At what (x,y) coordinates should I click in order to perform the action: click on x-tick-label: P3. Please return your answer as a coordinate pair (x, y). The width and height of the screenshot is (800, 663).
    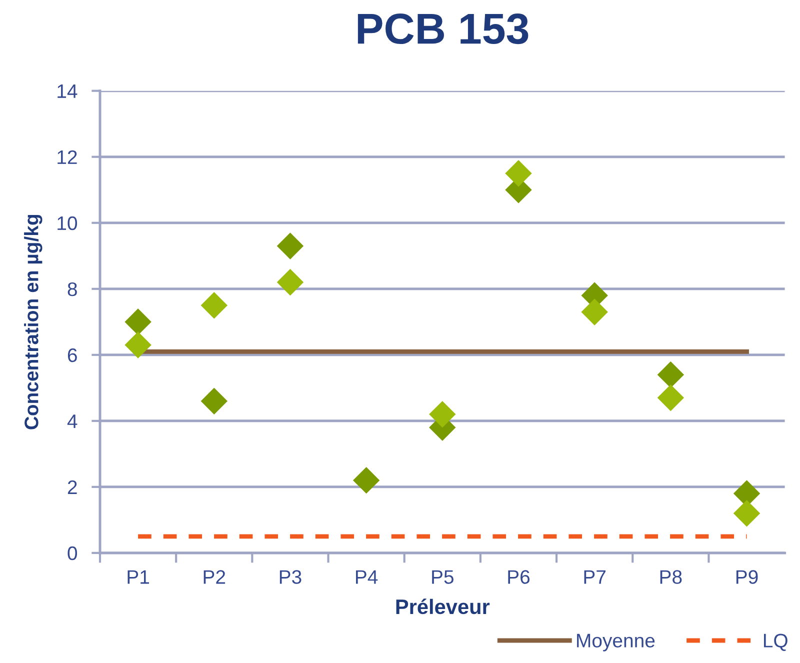
    Looking at the image, I should click on (291, 577).